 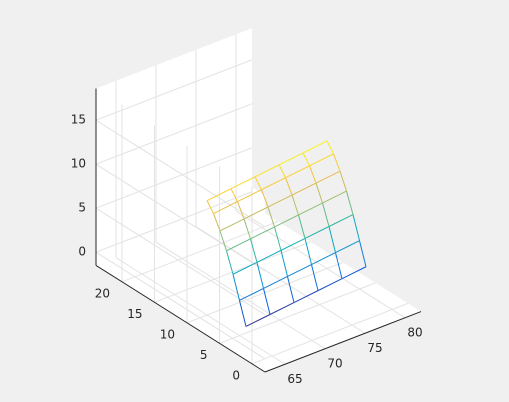 What do you see at coordinates (204, 355) in the screenshot?
I see `y-tick-label: 5` at bounding box center [204, 355].